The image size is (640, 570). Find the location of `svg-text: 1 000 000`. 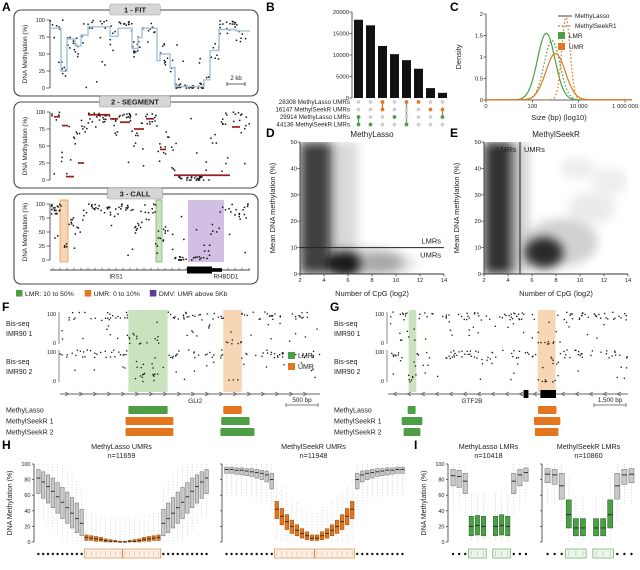

svg-text: 1 000 000 is located at coordinates (625, 107).